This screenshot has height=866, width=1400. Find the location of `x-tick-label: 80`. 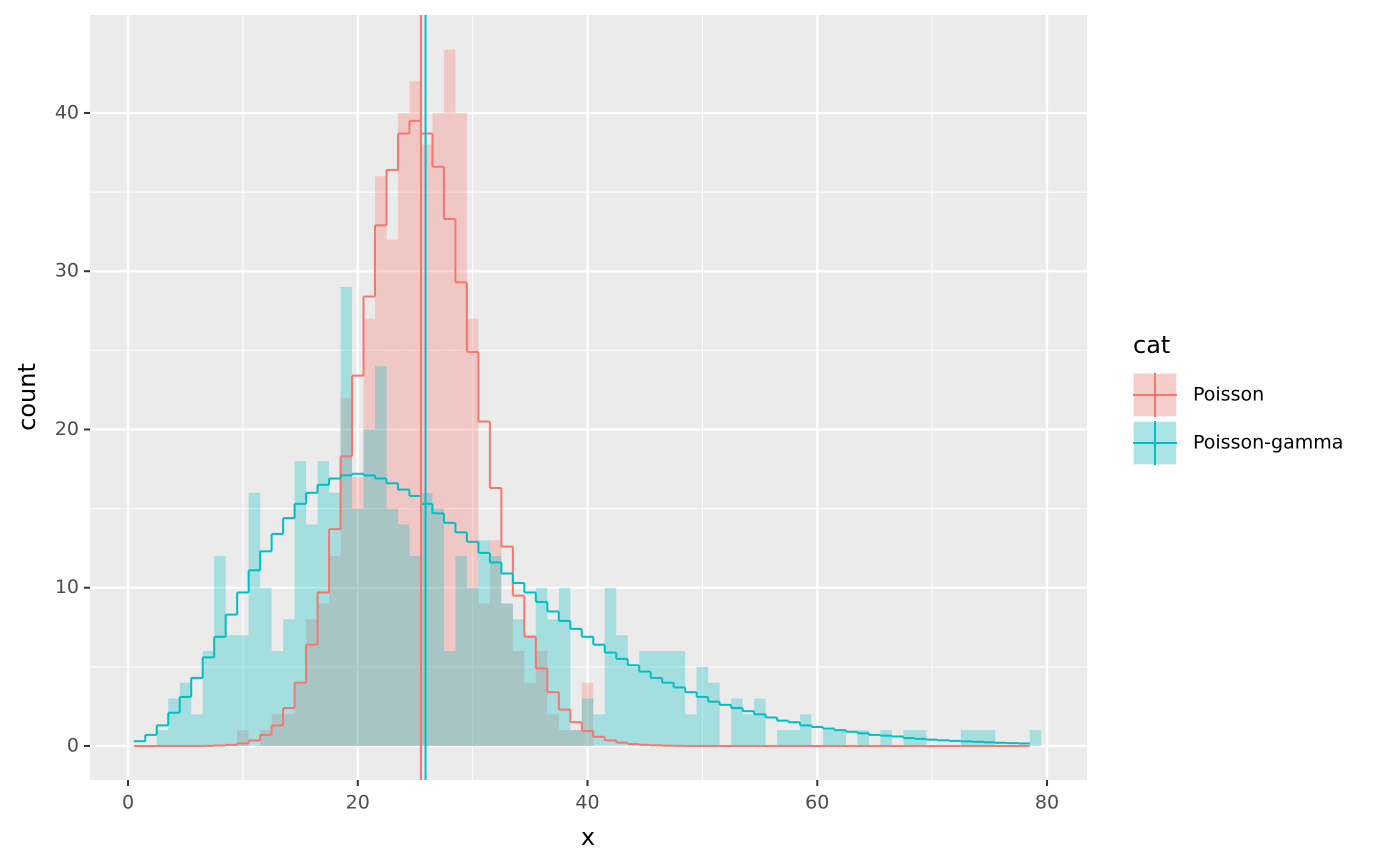

x-tick-label: 80 is located at coordinates (1047, 803).